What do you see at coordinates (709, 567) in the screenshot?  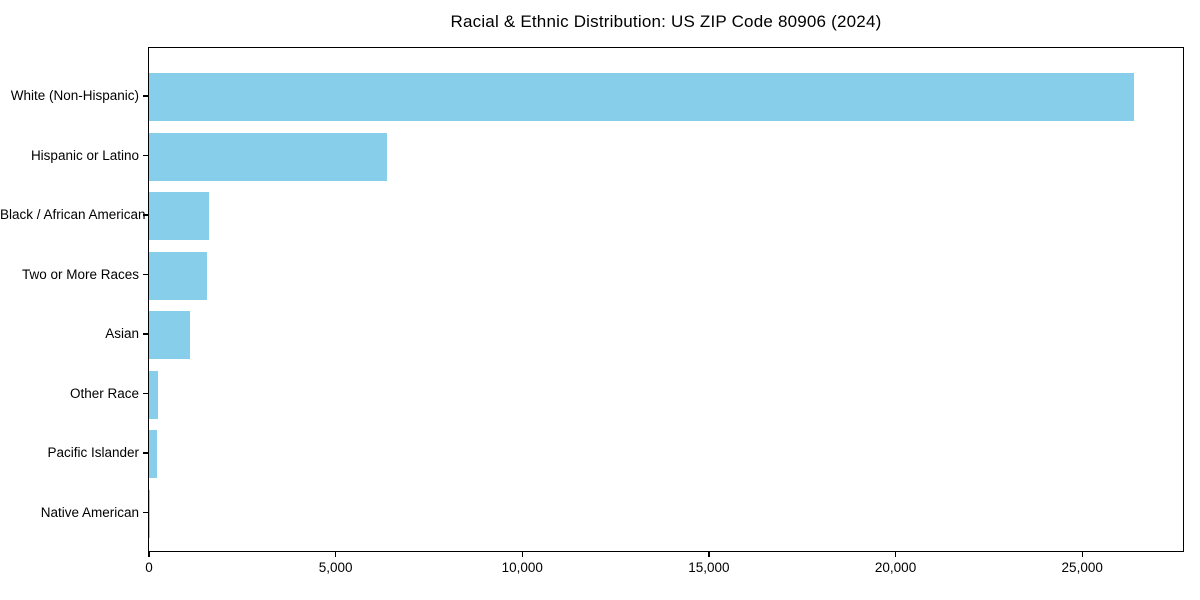 I see `x-tick-label: 15,000` at bounding box center [709, 567].